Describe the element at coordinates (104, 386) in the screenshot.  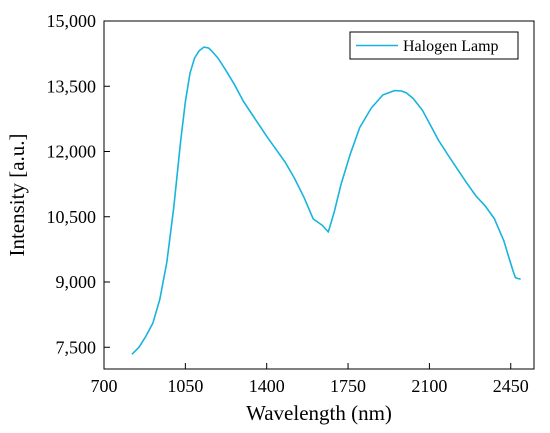
I see `x-tick-label: 700` at that location.